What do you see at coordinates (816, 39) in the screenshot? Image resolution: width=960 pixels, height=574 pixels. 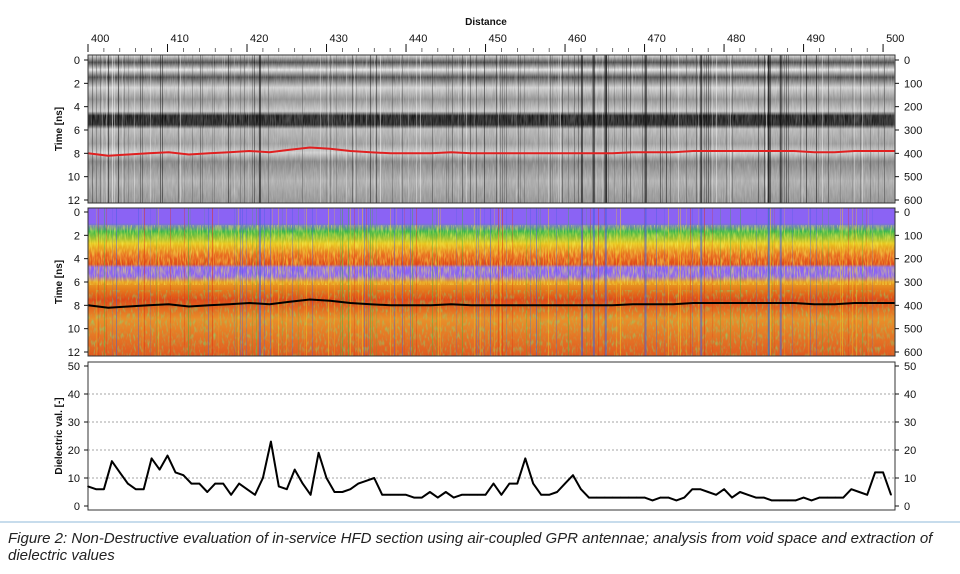 I see `x-tick-label: 490` at bounding box center [816, 39].